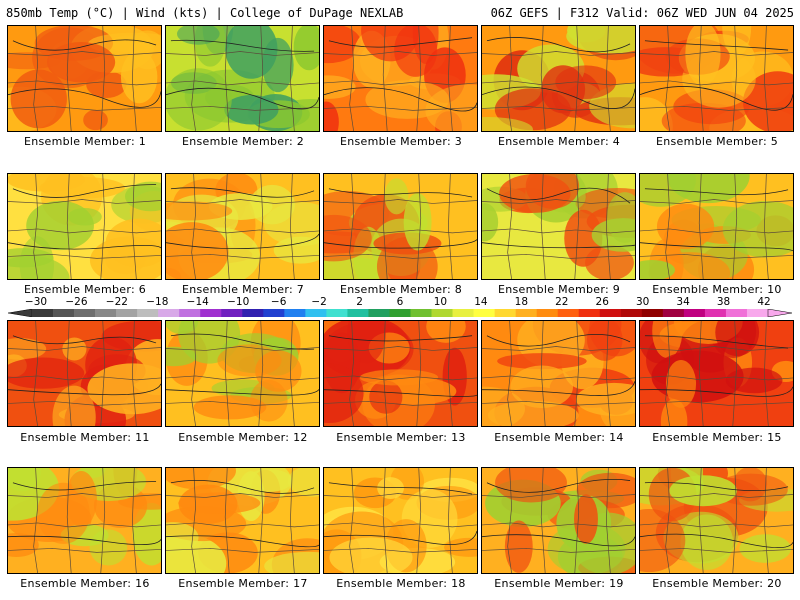 Image resolution: width=800 pixels, height=600 pixels. I want to click on ensemble-member-label: Ensemble Member: 16, so click(85, 583).